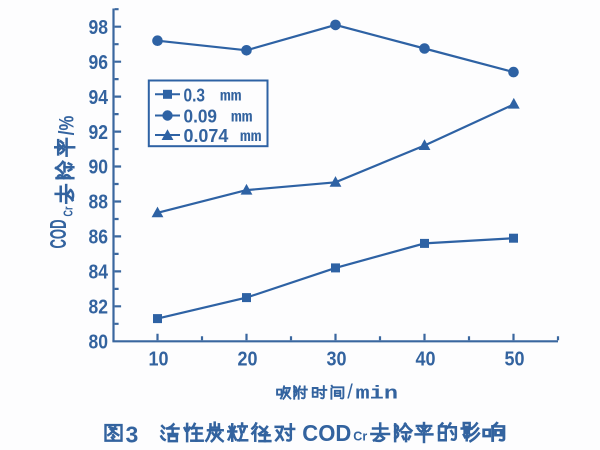 This screenshot has height=450, width=600. What do you see at coordinates (159, 359) in the screenshot?
I see `svg-text: 10` at bounding box center [159, 359].